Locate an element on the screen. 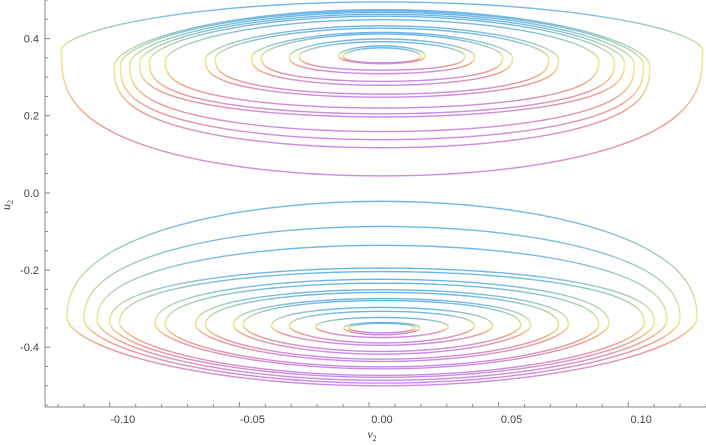  lower-orbit is located at coordinates (382, 328).